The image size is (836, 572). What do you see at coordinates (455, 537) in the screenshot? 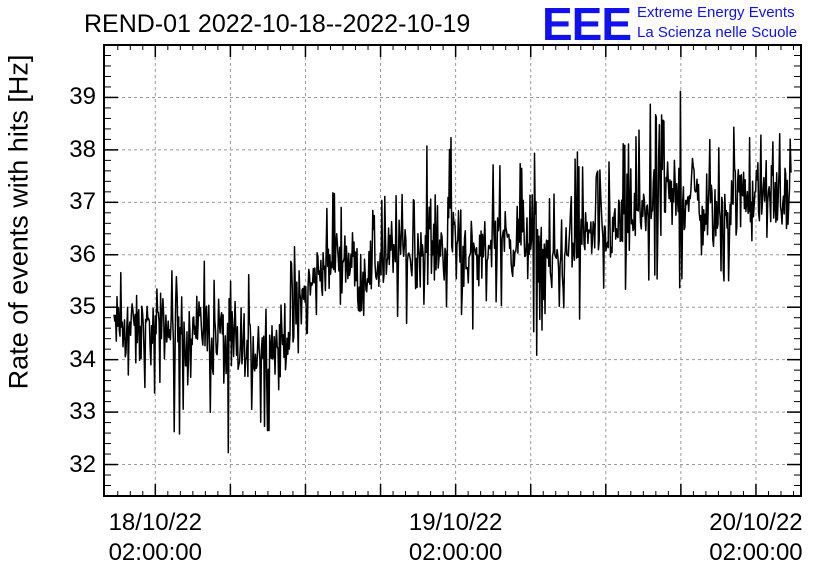
I see `x-tick-label: 19/10/22 02:00:00` at bounding box center [455, 537].